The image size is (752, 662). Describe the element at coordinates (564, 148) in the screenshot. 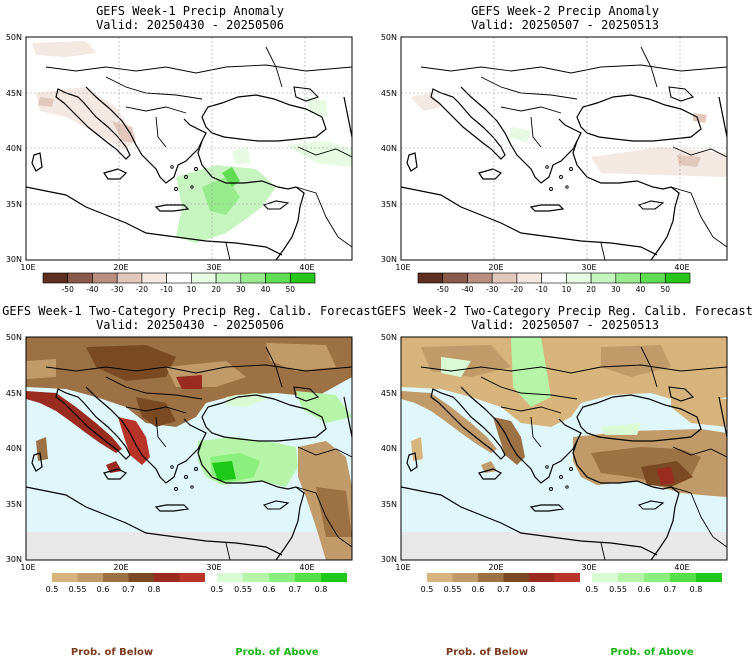

I see `map-week2-anomaly` at that location.